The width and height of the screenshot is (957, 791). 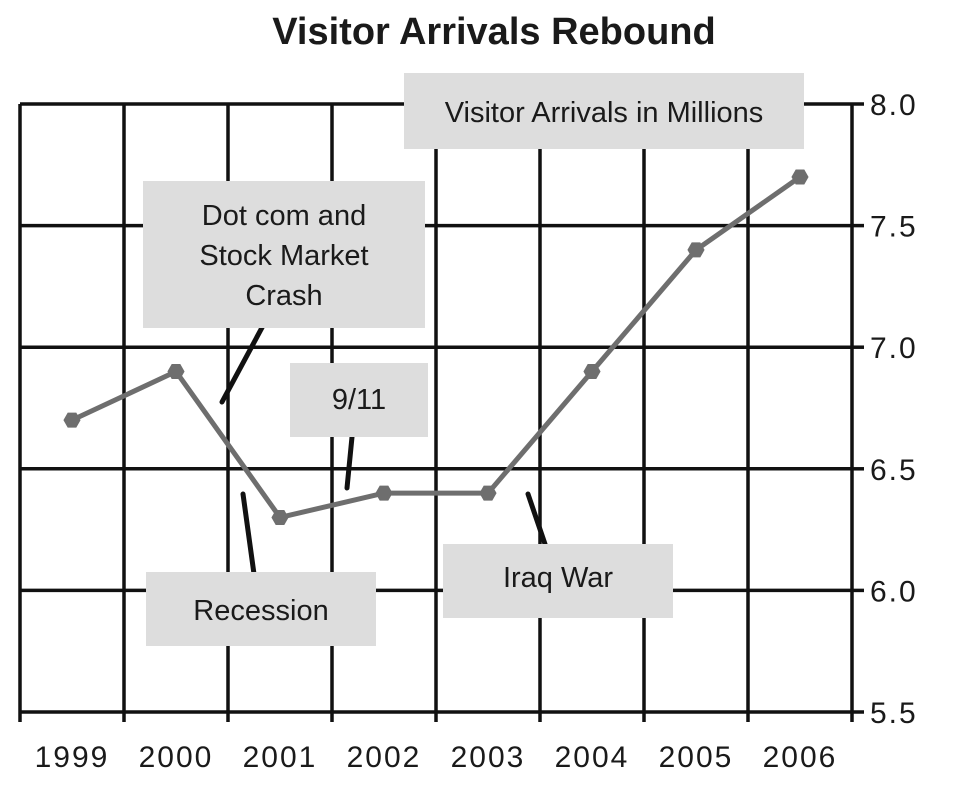 What do you see at coordinates (894, 470) in the screenshot?
I see `y-tick-label: 6.5` at bounding box center [894, 470].